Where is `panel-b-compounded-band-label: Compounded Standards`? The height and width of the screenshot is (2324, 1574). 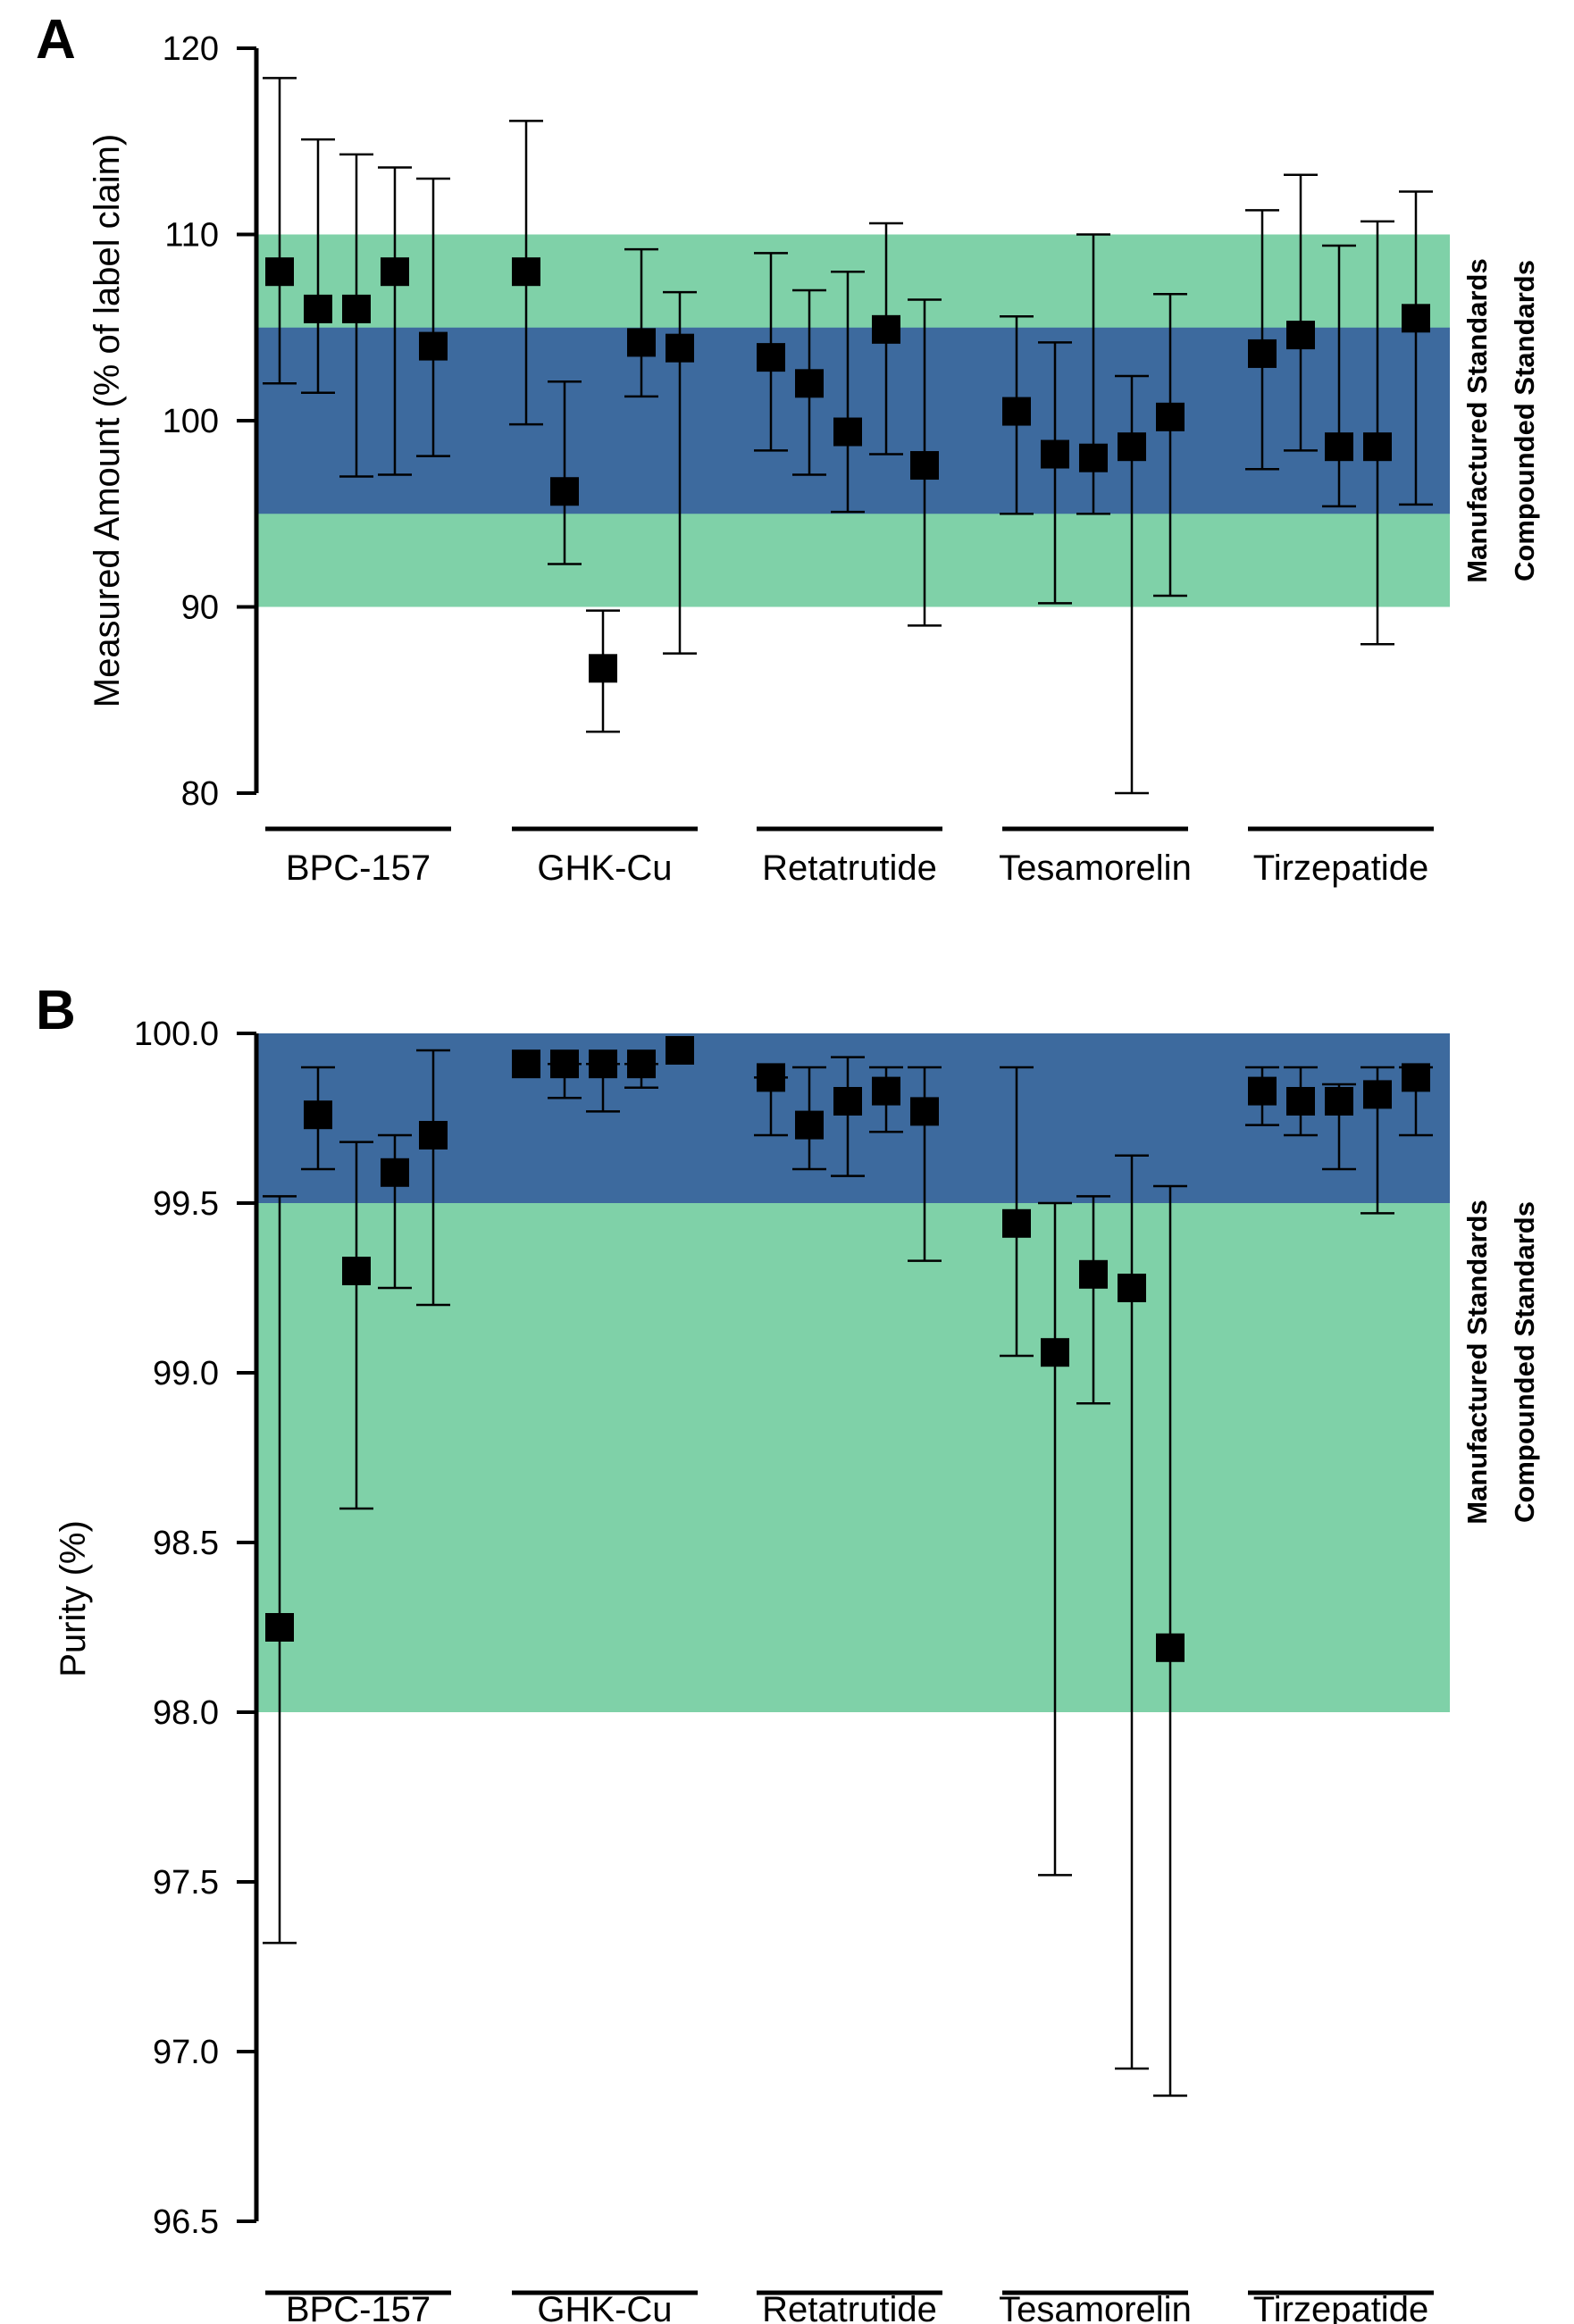
panel-b-compounded-band-label: Compounded Standards is located at coordinates (1525, 1362).